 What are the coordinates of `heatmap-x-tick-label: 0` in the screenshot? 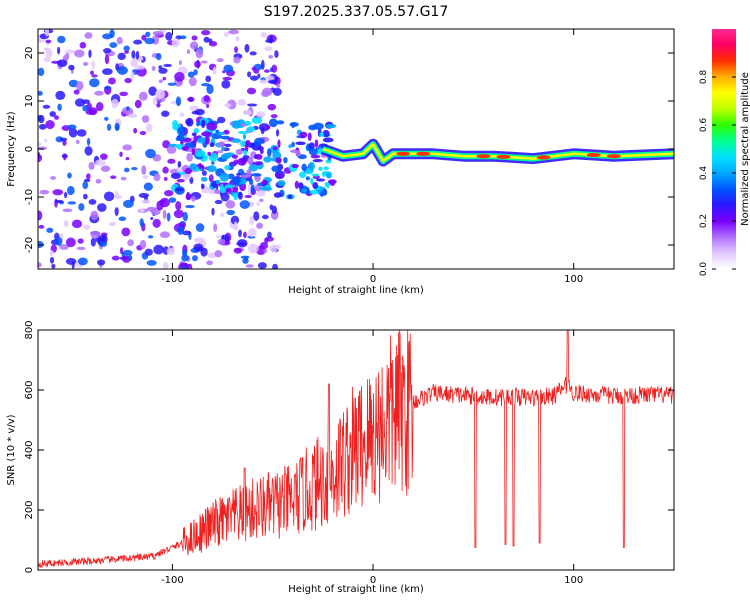 It's located at (373, 279).